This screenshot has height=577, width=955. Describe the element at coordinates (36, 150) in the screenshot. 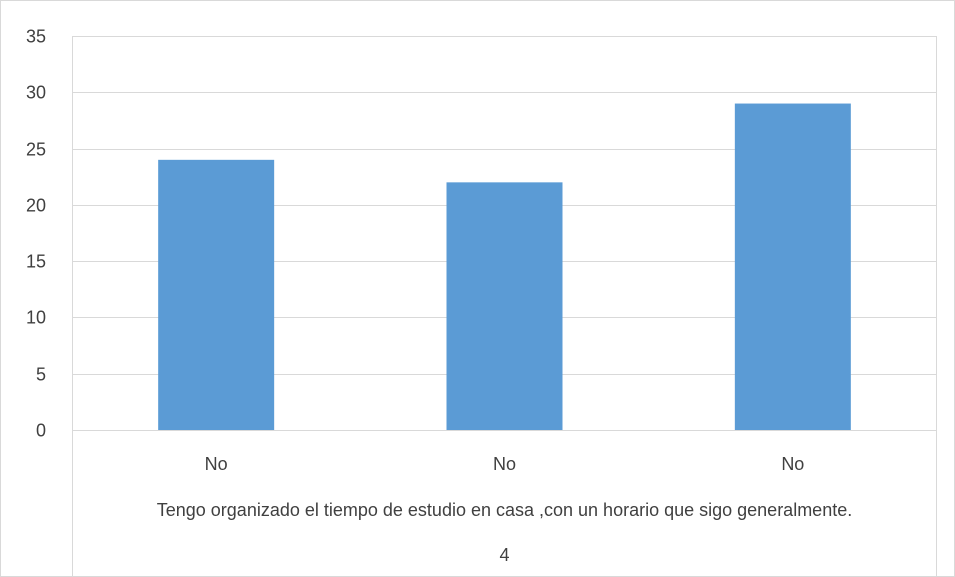

I see `y-tick-label: 25` at that location.